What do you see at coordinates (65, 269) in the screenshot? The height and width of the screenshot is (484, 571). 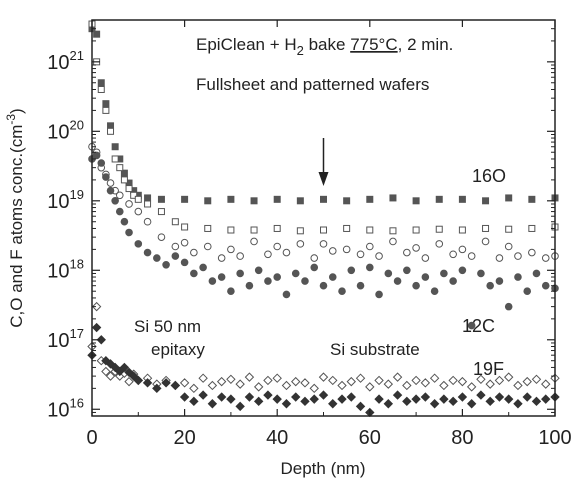 I see `y-tick-label: 1018` at bounding box center [65, 269].